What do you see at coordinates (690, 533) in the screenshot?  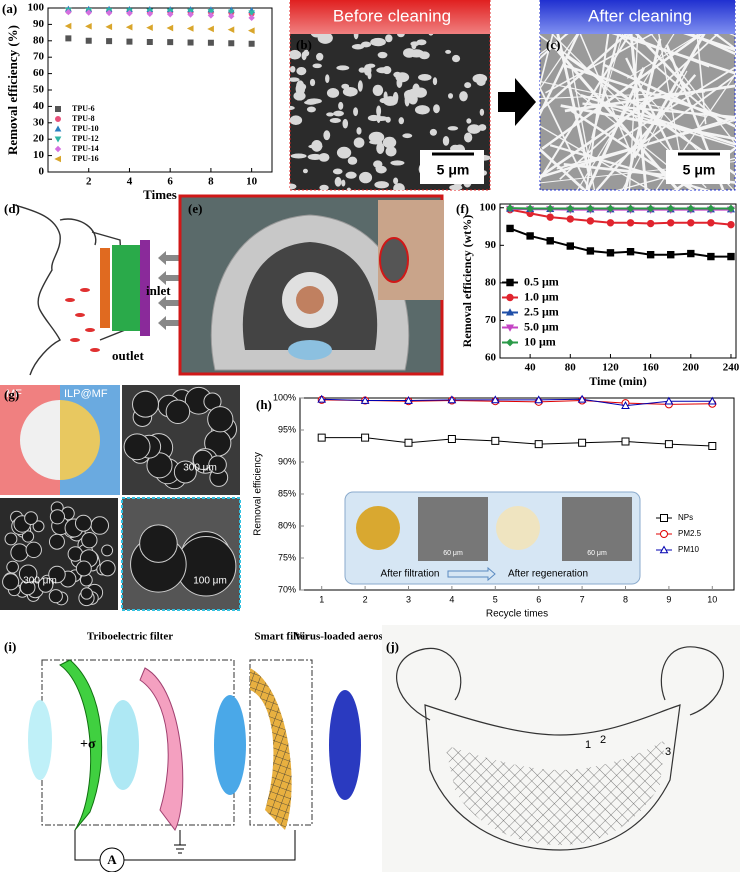 I see `legend-label: PM2.5` at bounding box center [690, 533].